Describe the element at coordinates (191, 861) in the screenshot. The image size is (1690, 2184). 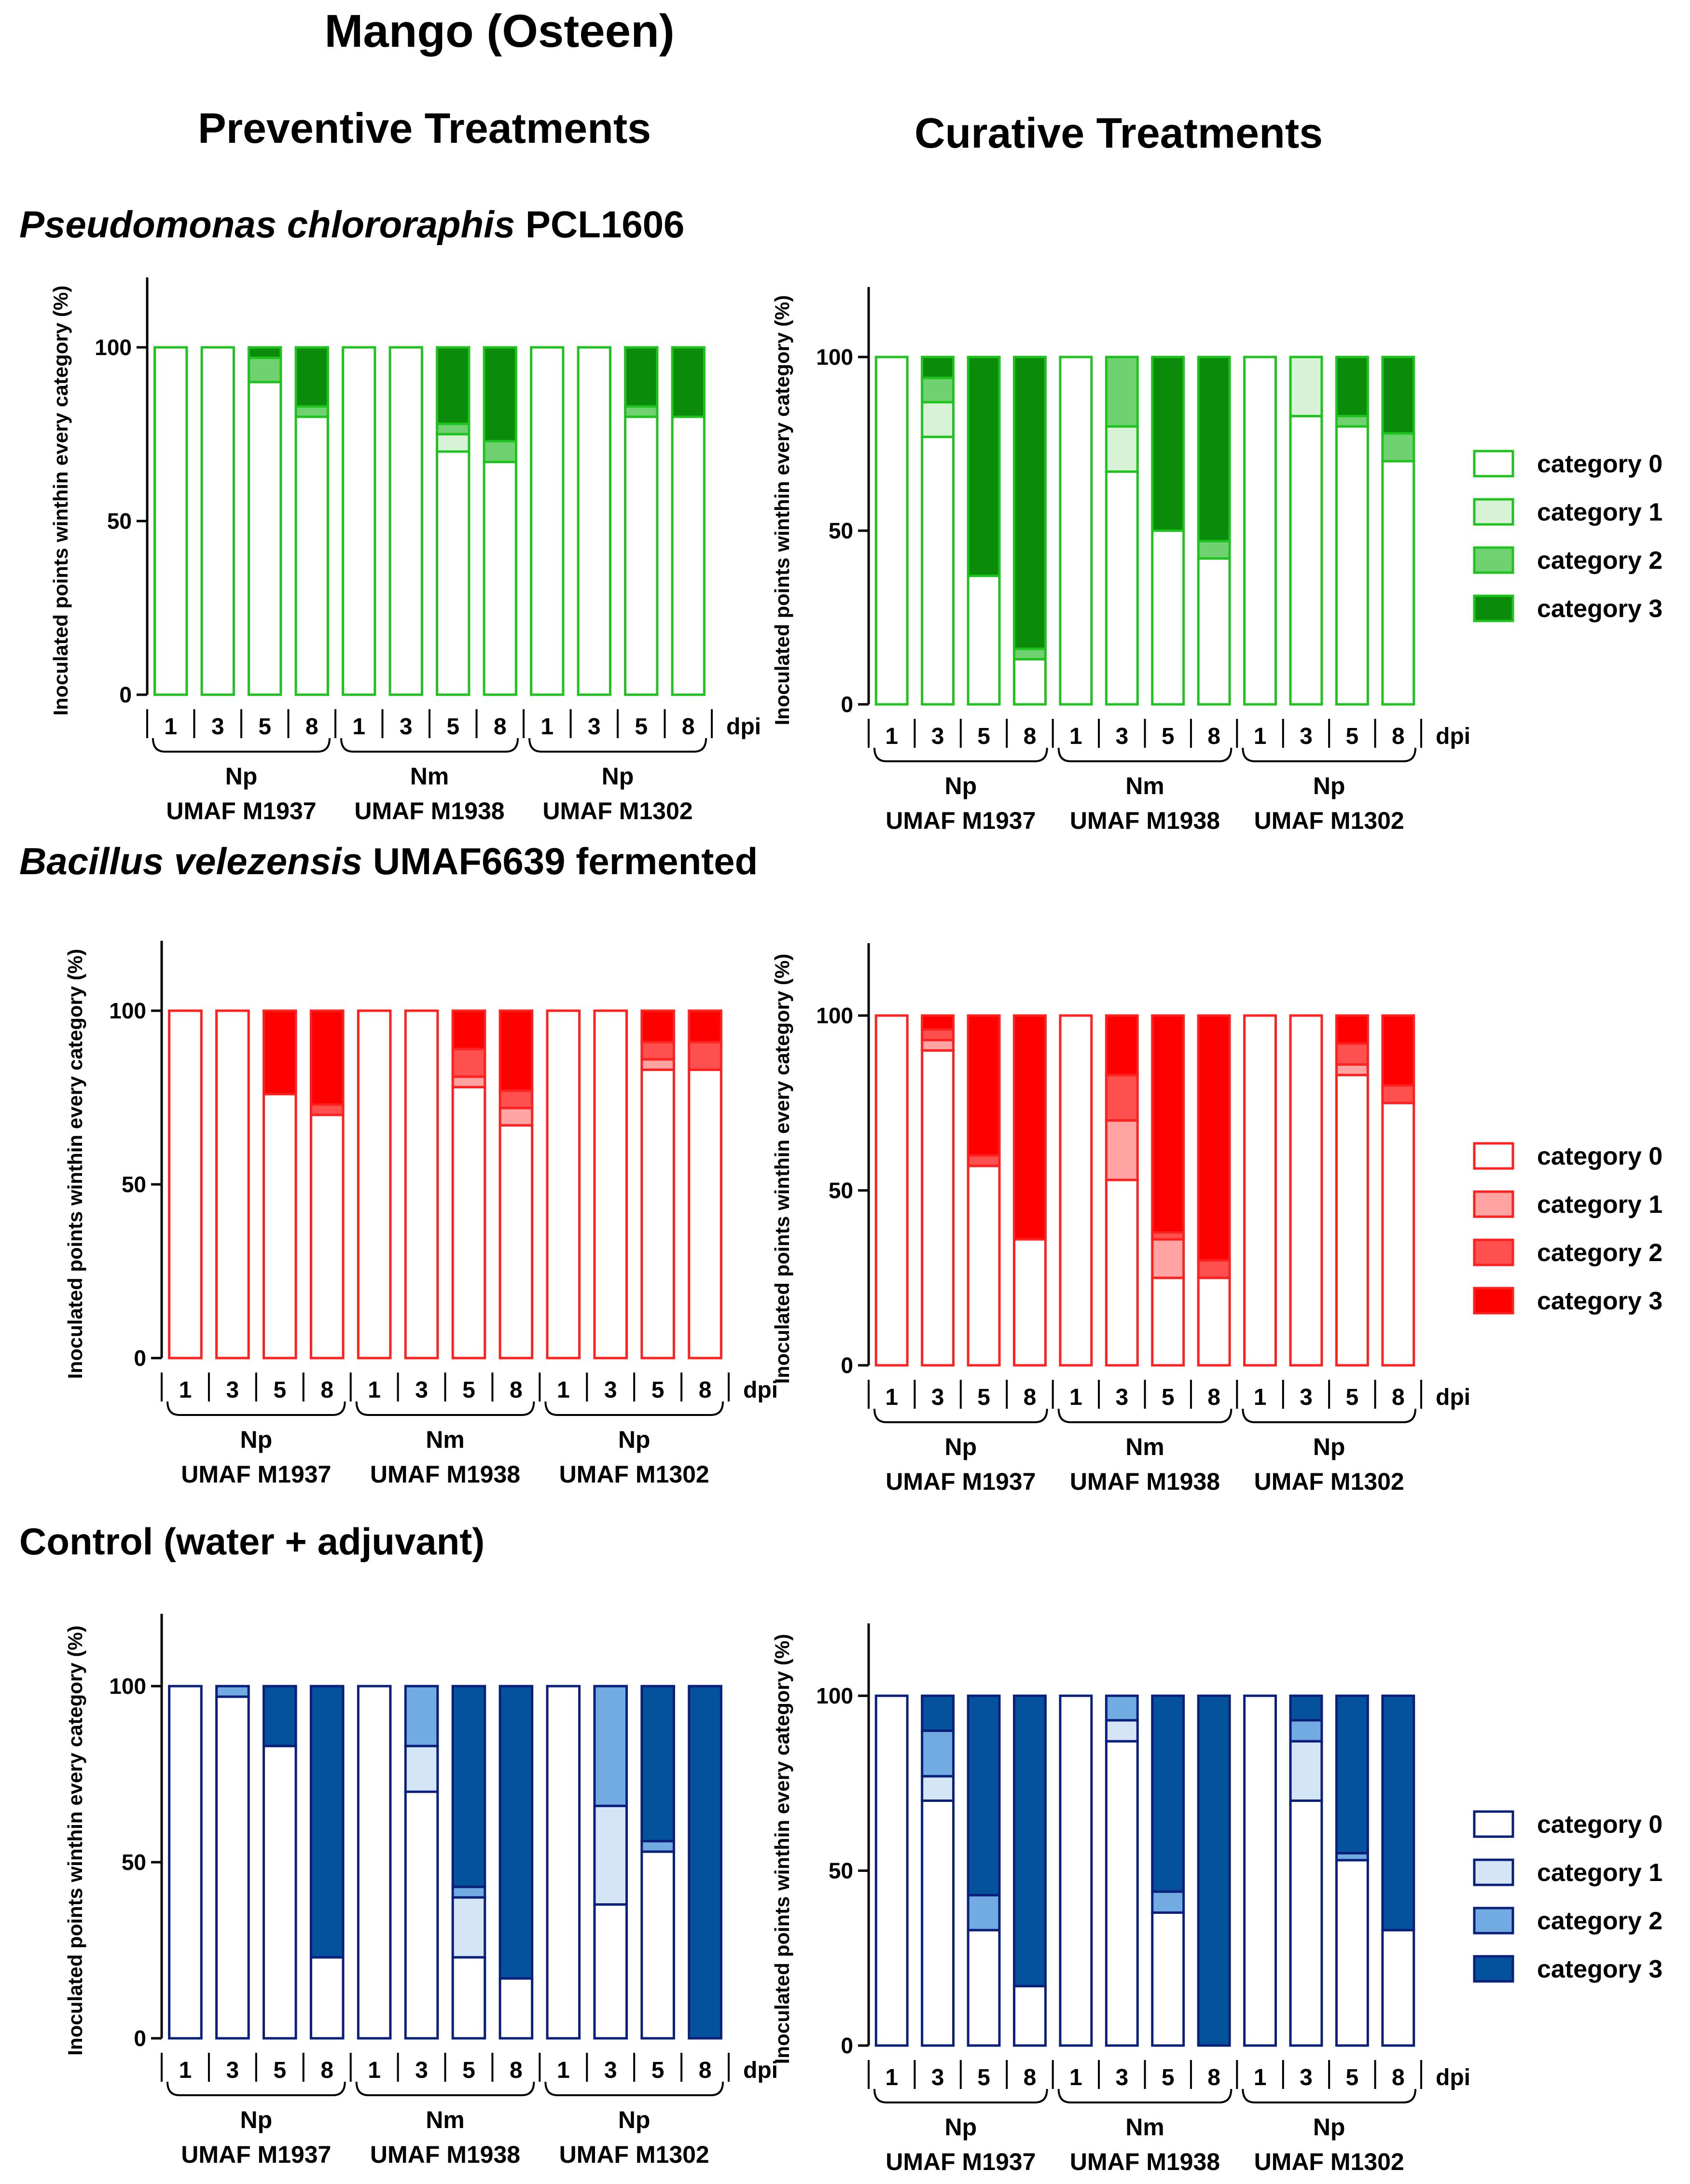
I see `section-organism-italic: Bacillus velezensis` at that location.